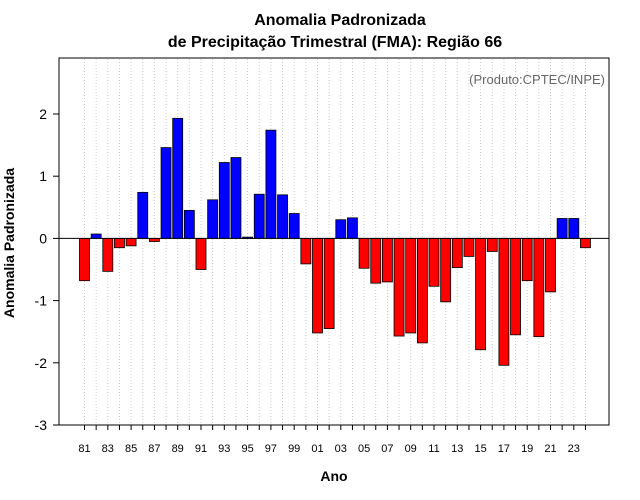  What do you see at coordinates (43, 238) in the screenshot?
I see `y-tick-label: 0` at bounding box center [43, 238].